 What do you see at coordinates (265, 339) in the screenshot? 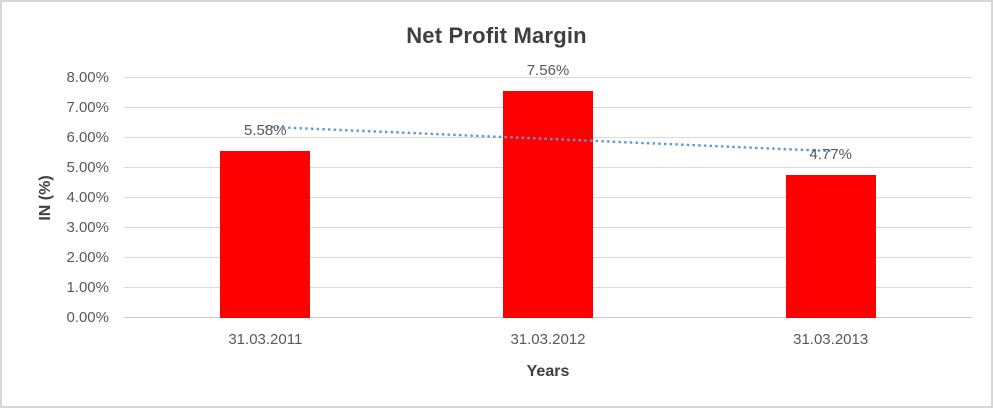
I see `x-tick-label: 31.03.2011` at bounding box center [265, 339].